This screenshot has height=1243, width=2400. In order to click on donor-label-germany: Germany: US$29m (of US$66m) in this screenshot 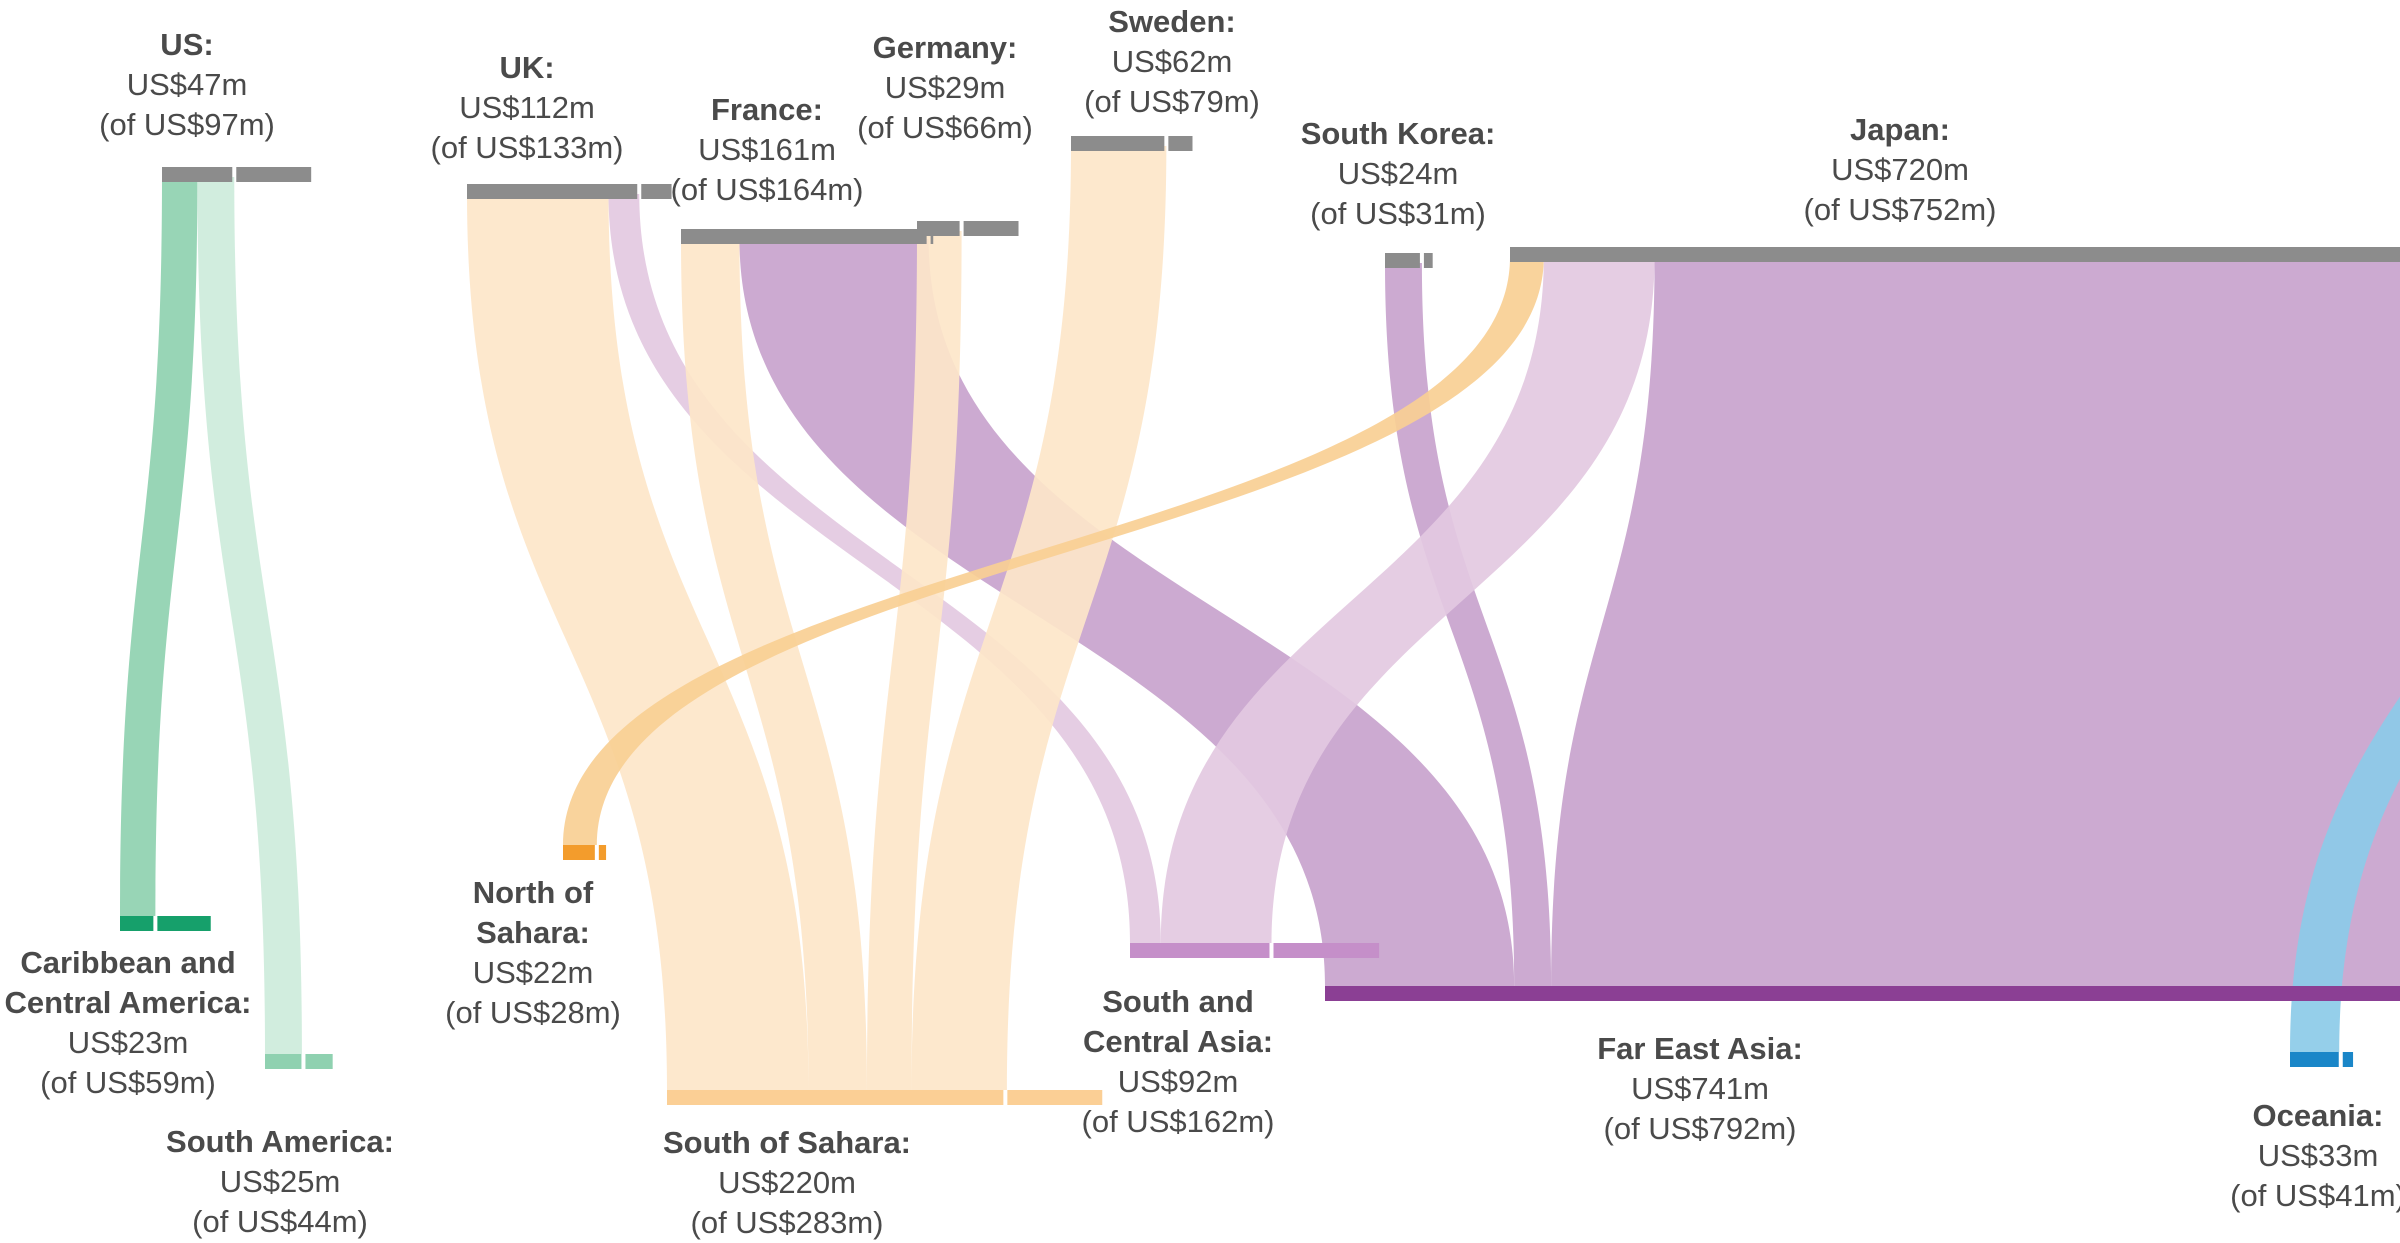, I will do `click(945, 88)`.